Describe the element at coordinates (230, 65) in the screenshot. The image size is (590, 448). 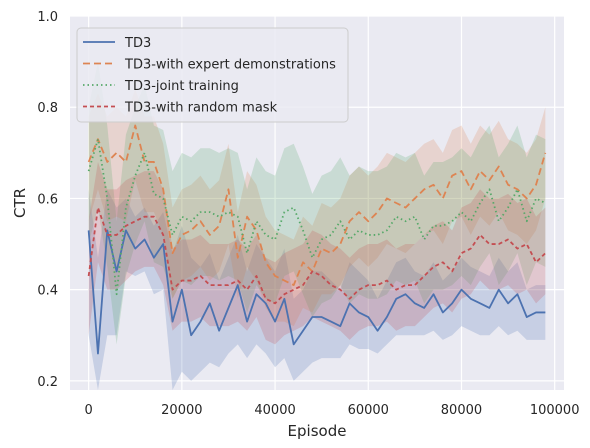
I see `legend-label: TD3-with expert demonstrations` at that location.